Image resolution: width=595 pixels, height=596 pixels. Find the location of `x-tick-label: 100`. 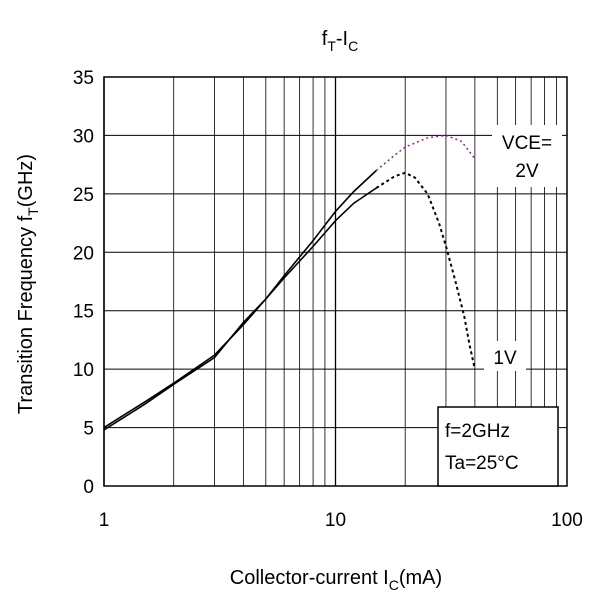

x-tick-label: 100 is located at coordinates (567, 520).